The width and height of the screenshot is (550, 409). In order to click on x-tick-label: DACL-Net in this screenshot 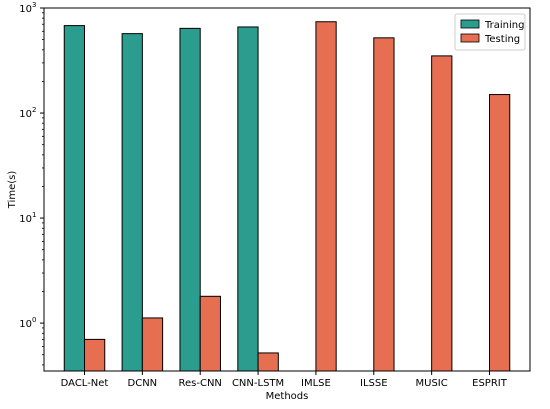, I will do `click(85, 383)`.